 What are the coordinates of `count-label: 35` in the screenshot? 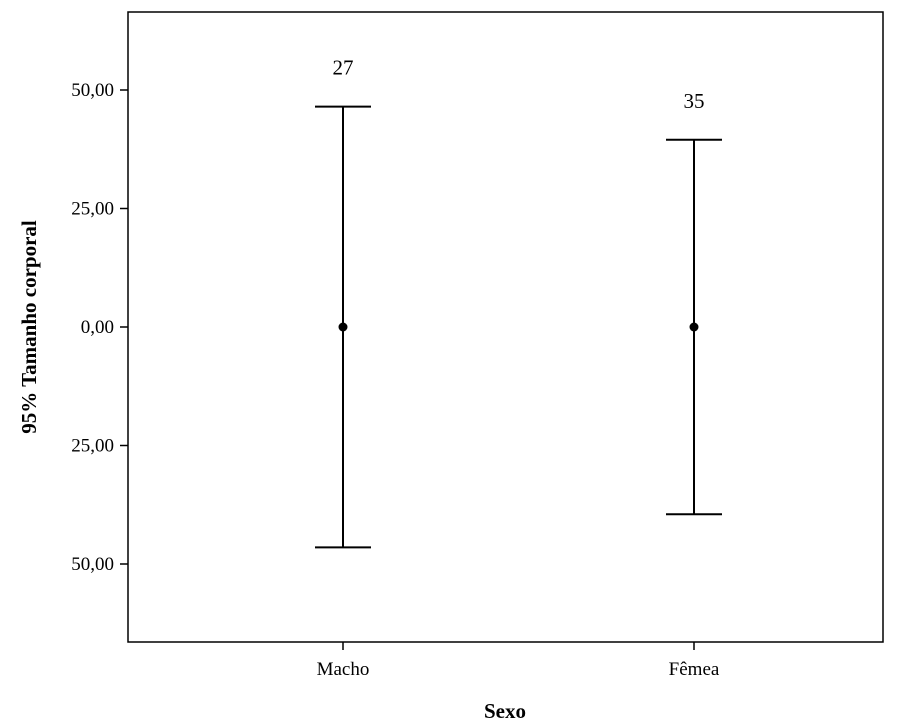 It's located at (694, 101).